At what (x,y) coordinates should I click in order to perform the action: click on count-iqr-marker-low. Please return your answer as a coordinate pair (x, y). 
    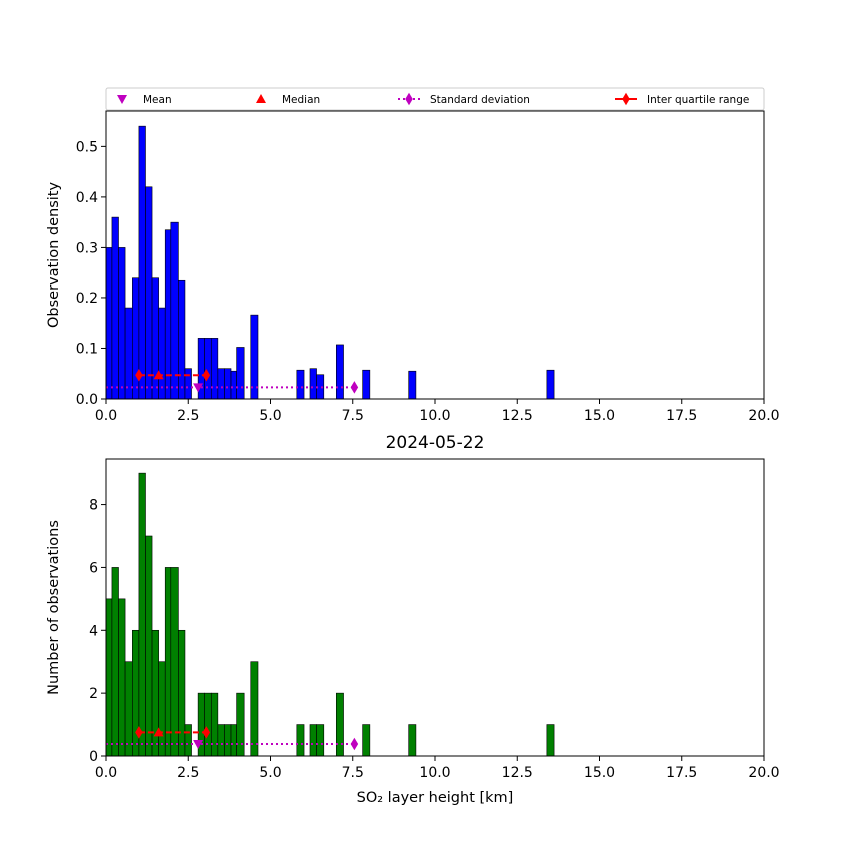
    Looking at the image, I should click on (139, 732).